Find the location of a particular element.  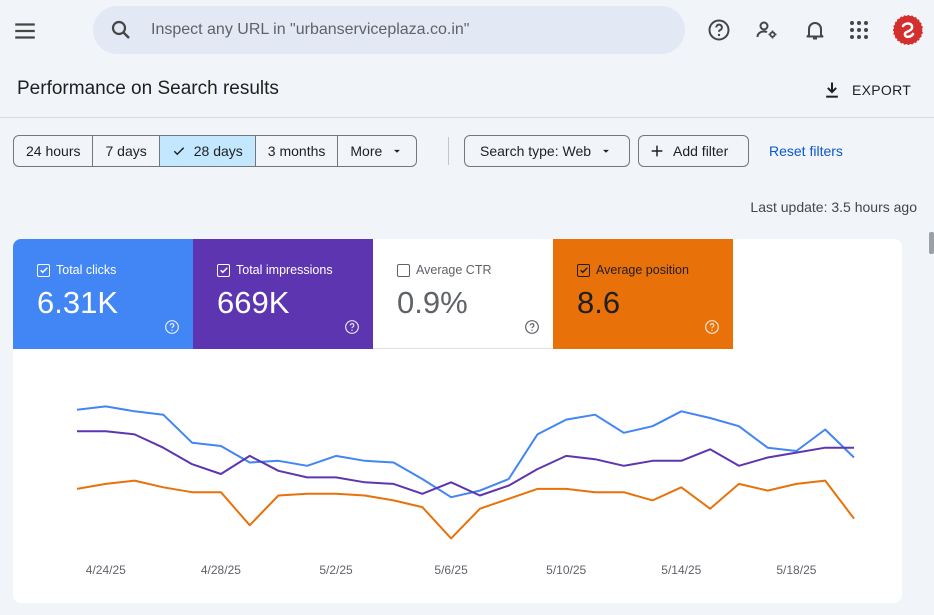

manage-users-icon is located at coordinates (767, 30).